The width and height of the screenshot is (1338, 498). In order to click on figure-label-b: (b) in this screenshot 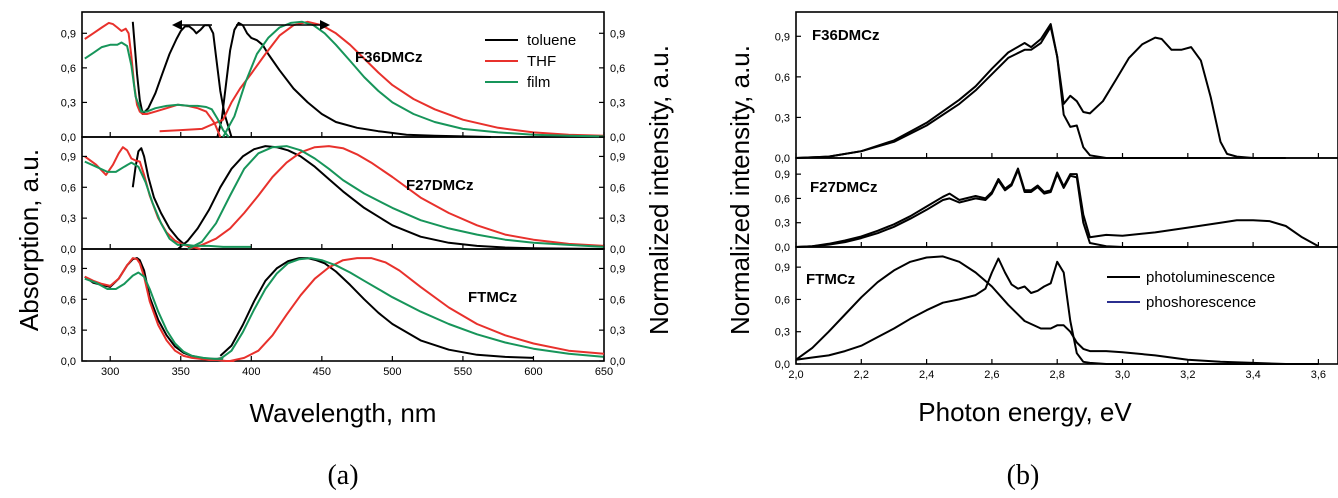, I will do `click(1023, 475)`.